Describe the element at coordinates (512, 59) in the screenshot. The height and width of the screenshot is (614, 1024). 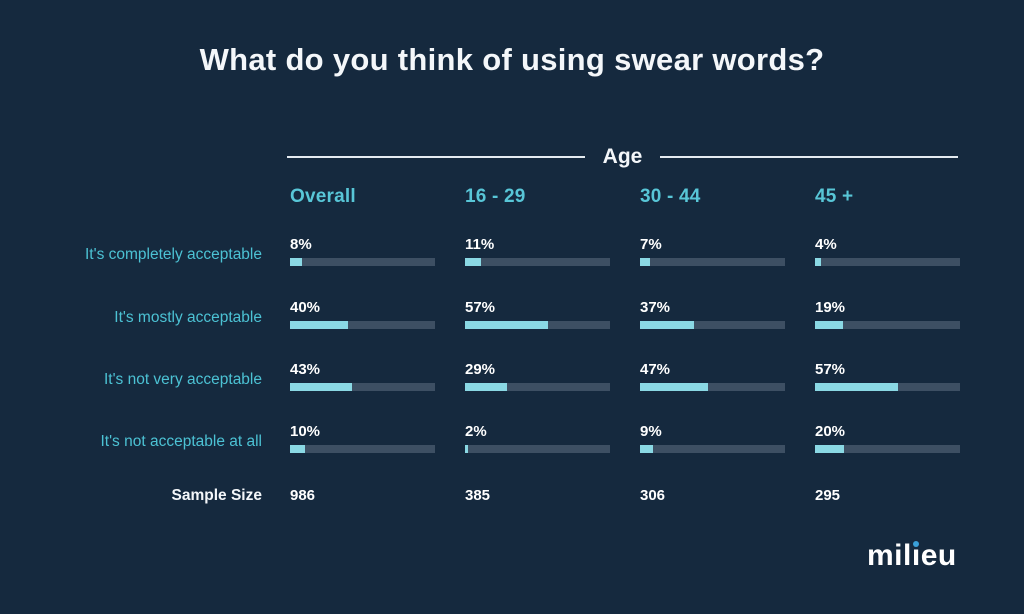
I see `page-title: What do you think of using swear words?` at that location.